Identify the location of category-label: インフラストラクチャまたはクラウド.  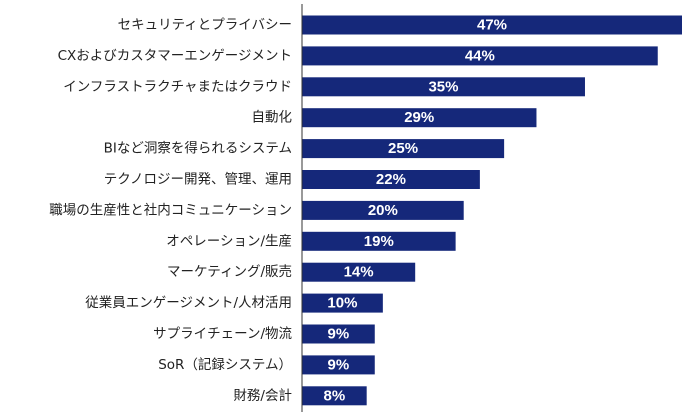
(177, 87).